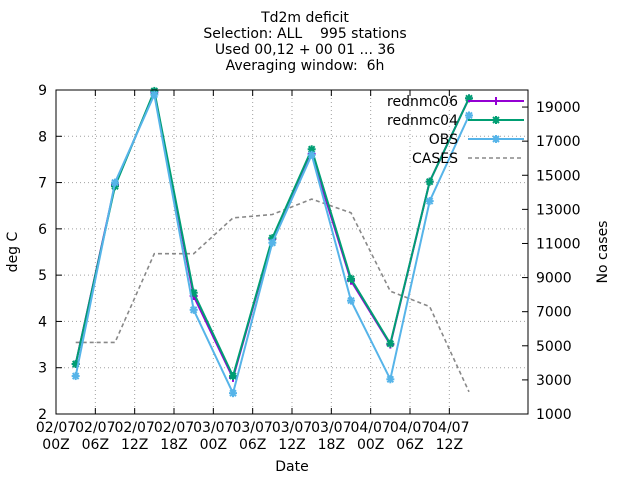 This screenshot has height=480, width=640. What do you see at coordinates (554, 415) in the screenshot?
I see `y2-tick-label: 1000` at bounding box center [554, 415].